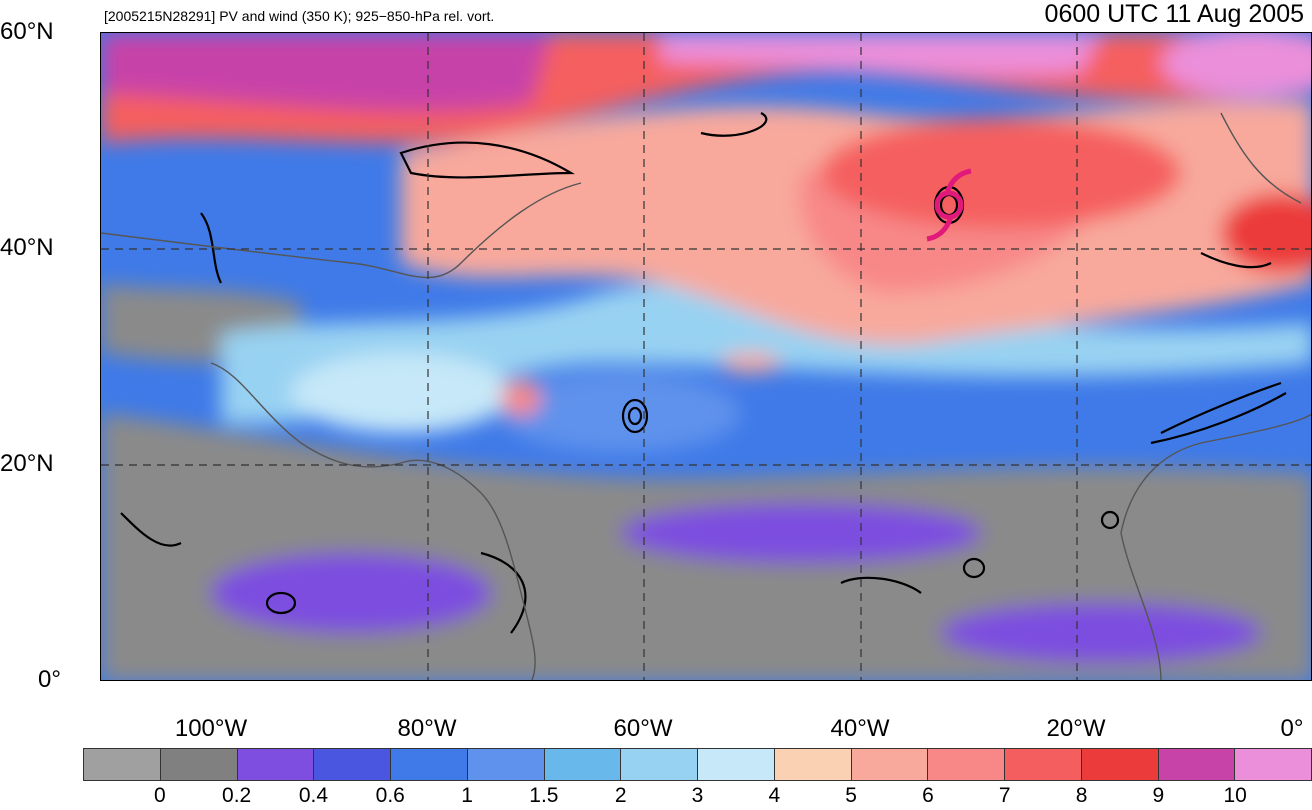  Describe the element at coordinates (159, 795) in the screenshot. I see `colorbar-label: 0` at that location.